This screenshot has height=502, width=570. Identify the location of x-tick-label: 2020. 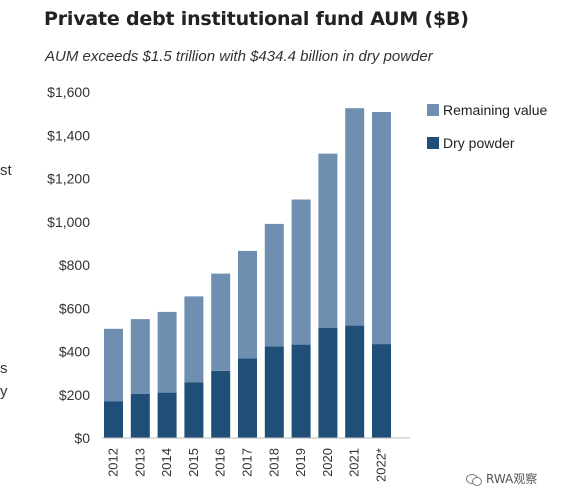
(327, 462).